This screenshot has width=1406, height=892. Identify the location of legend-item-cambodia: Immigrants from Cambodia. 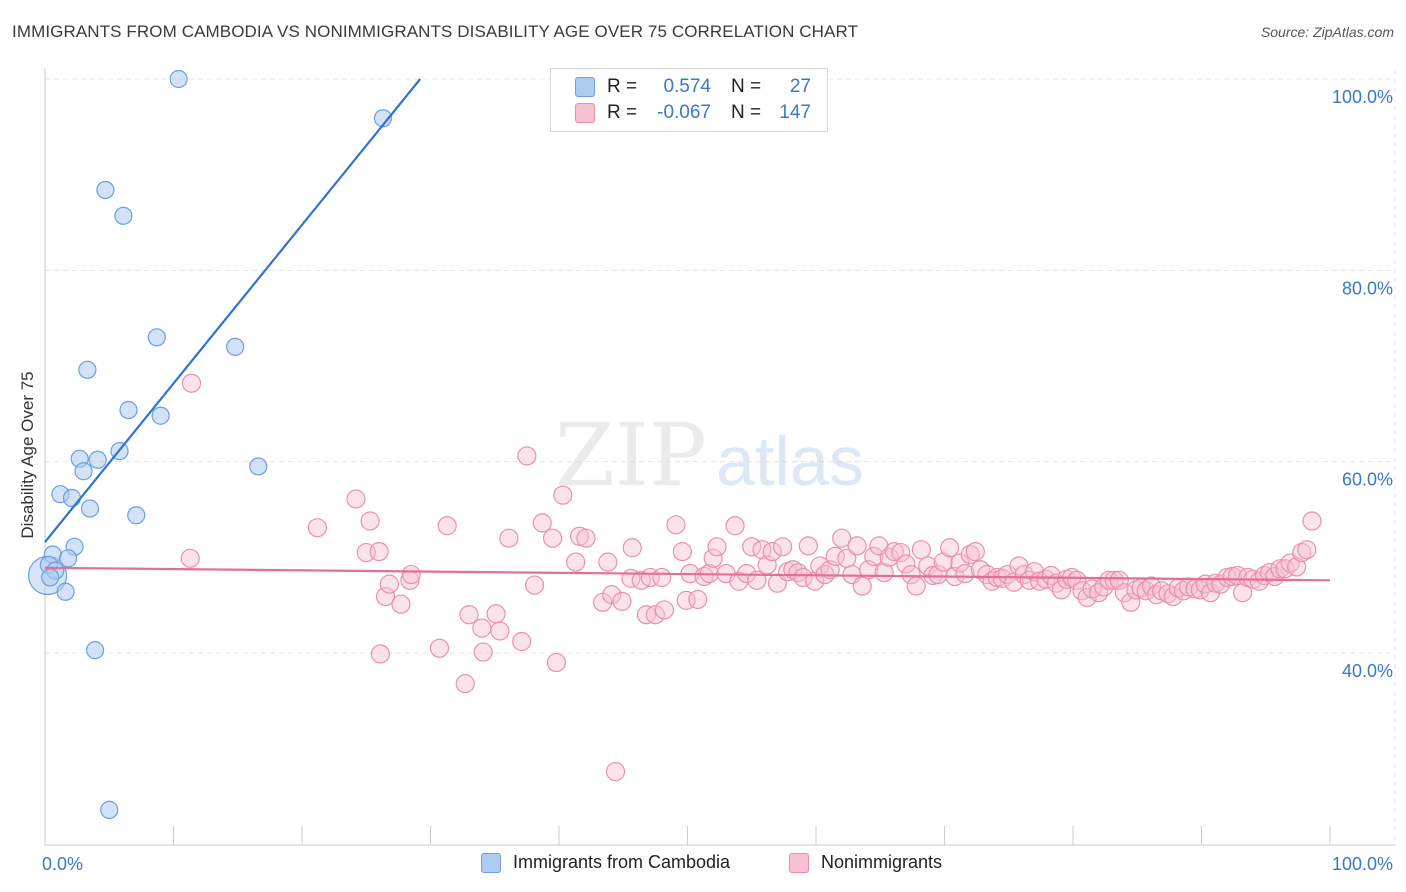
(605, 862).